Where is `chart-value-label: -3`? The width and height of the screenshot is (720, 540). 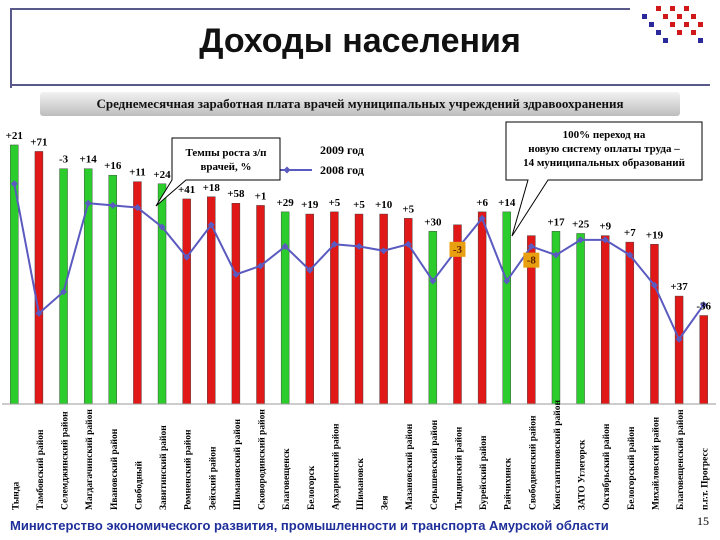 chart-value-label: -3 is located at coordinates (64, 160).